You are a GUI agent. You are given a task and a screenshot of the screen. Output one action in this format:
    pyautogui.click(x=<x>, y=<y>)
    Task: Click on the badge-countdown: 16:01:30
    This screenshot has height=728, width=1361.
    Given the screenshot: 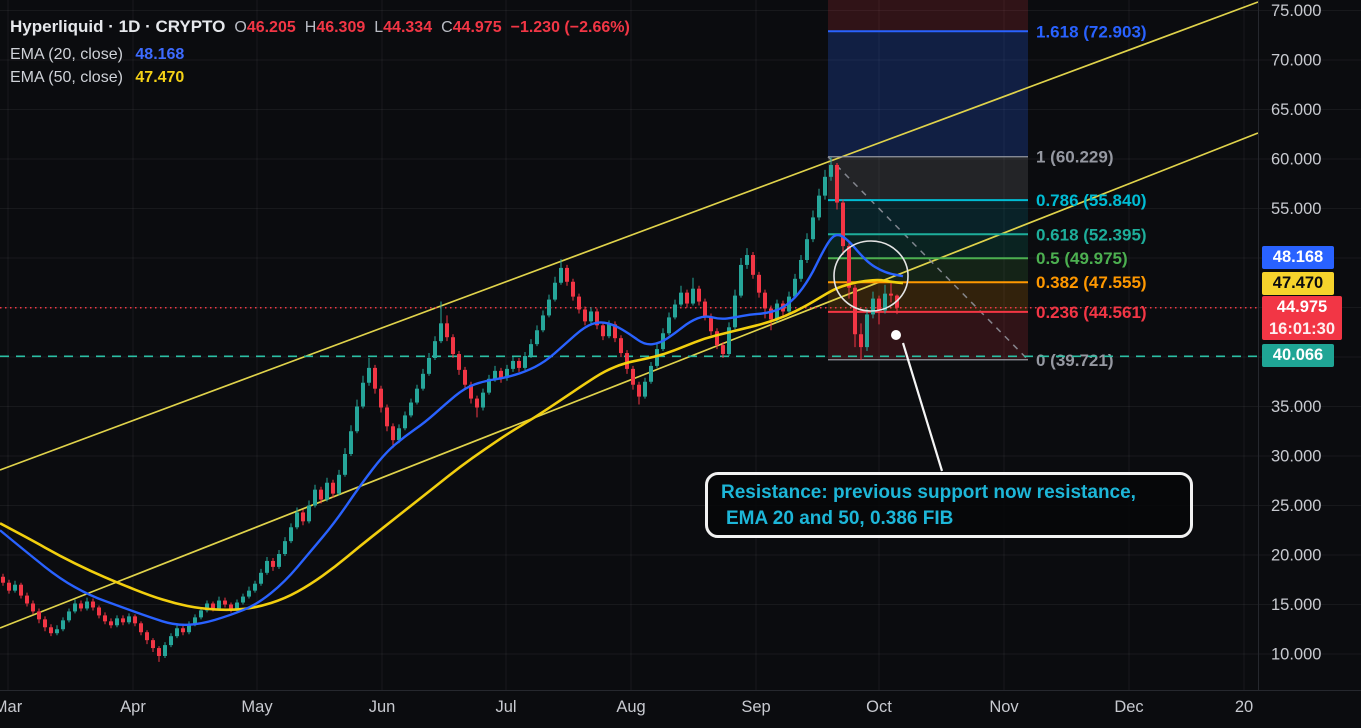 What is the action you would take?
    pyautogui.click(x=1302, y=329)
    